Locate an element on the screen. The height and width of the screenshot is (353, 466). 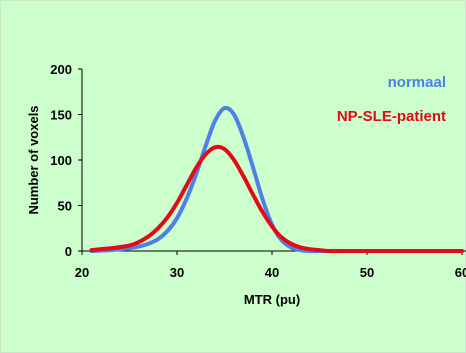
x-tick-label: 30 is located at coordinates (177, 272).